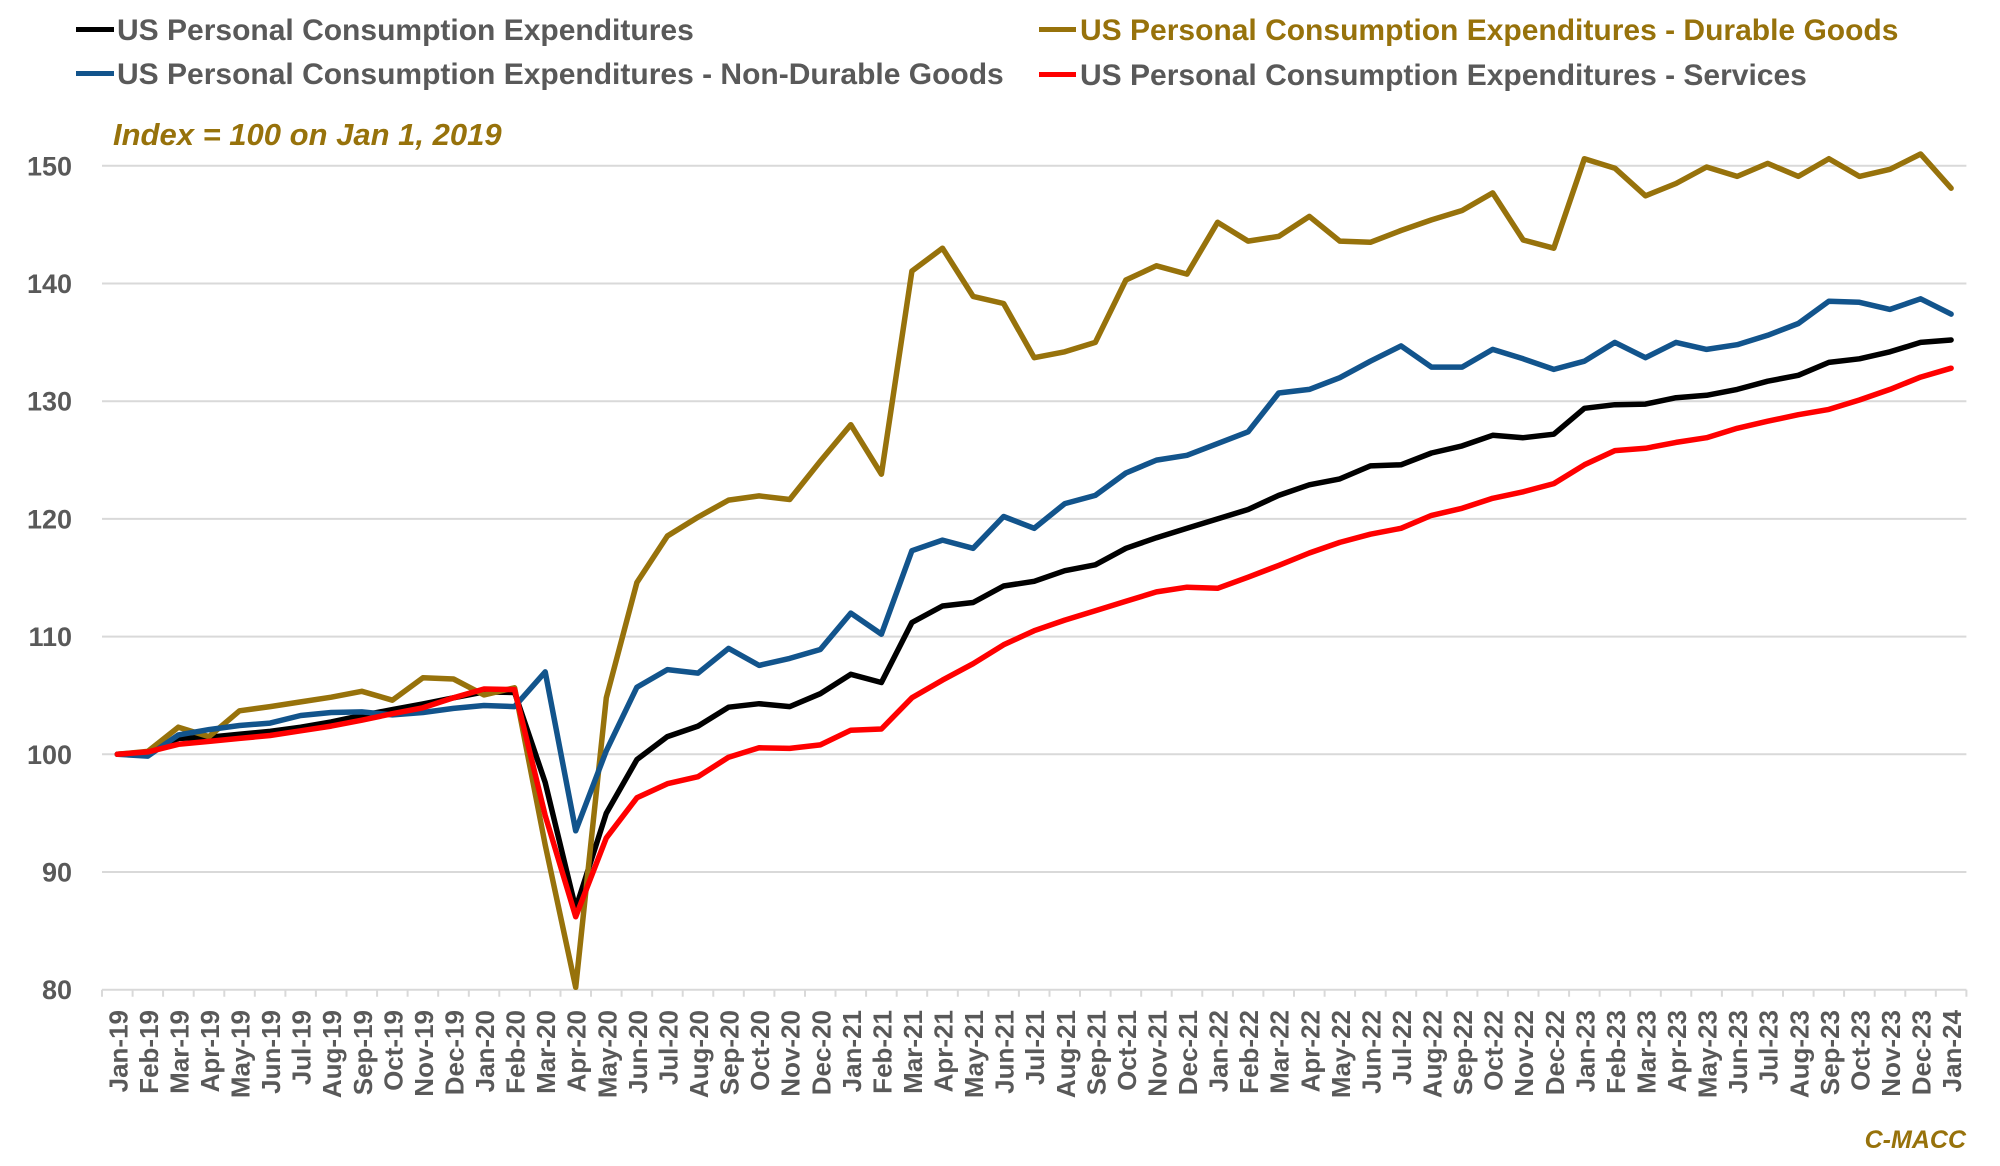 This screenshot has width=2000, height=1166. Describe the element at coordinates (302, 1047) in the screenshot. I see `svg-text: Jul-19` at that location.